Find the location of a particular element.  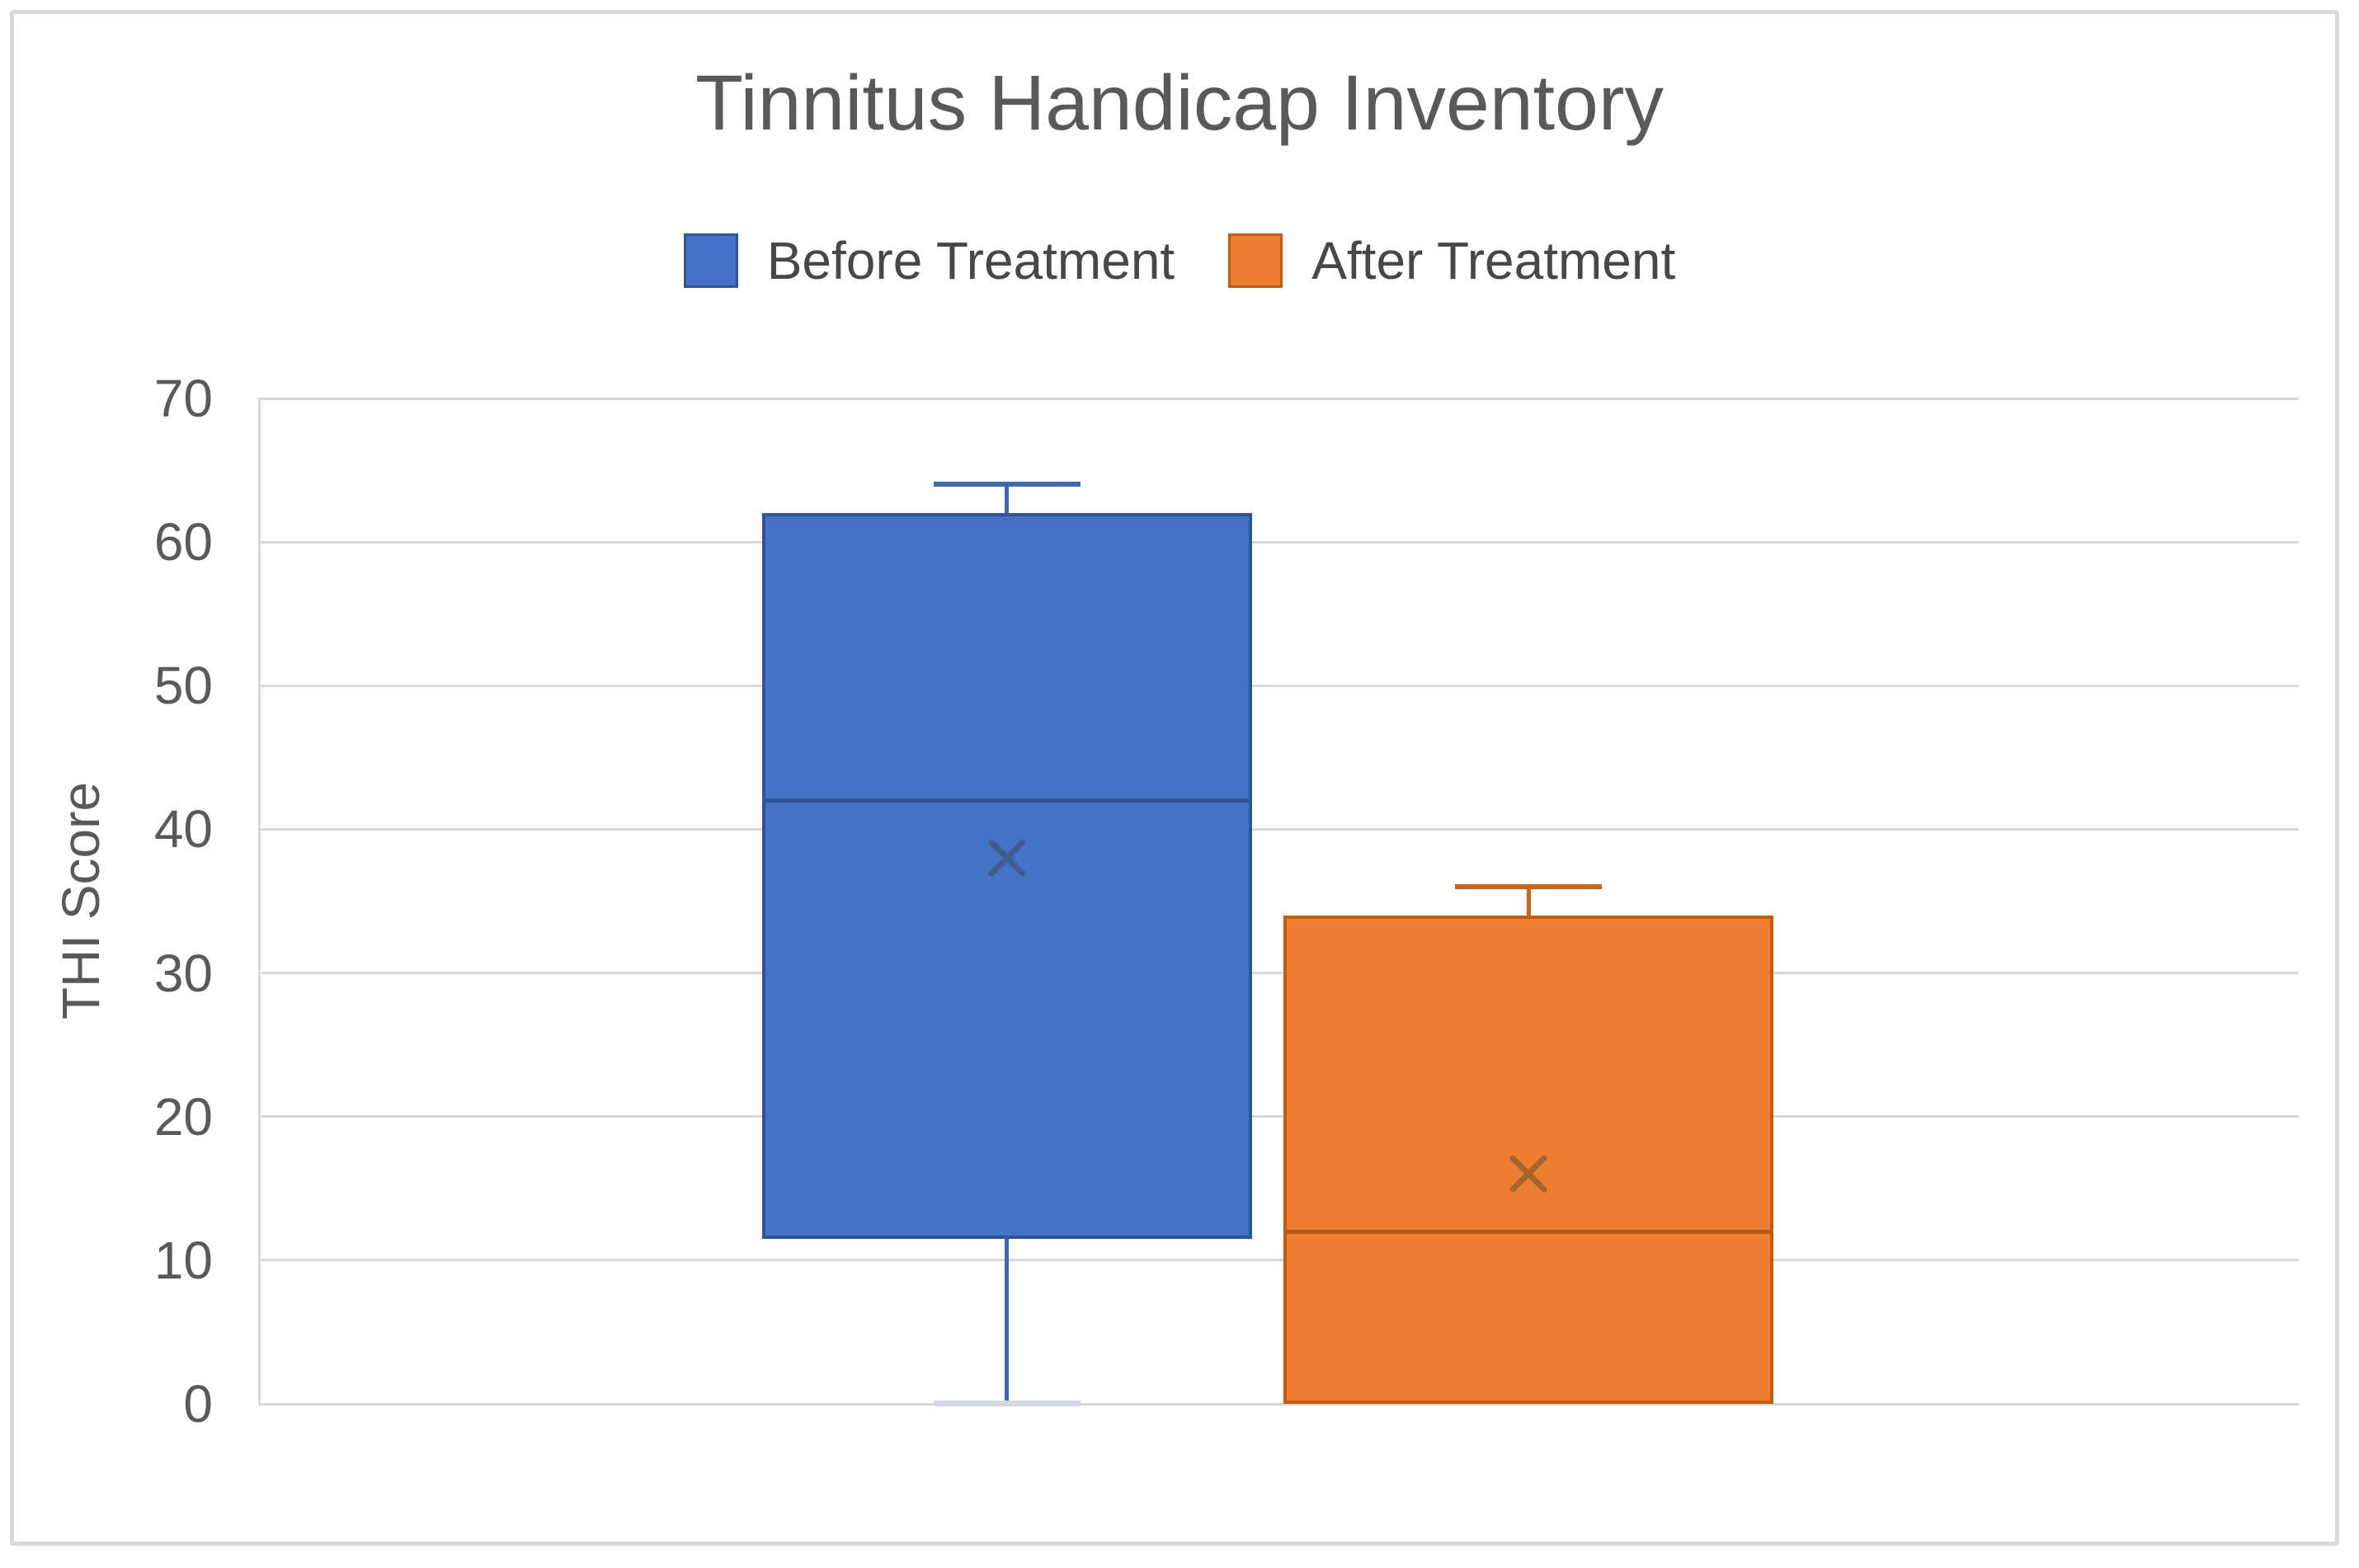

before-treatment-upper-whisker is located at coordinates (1007, 499).